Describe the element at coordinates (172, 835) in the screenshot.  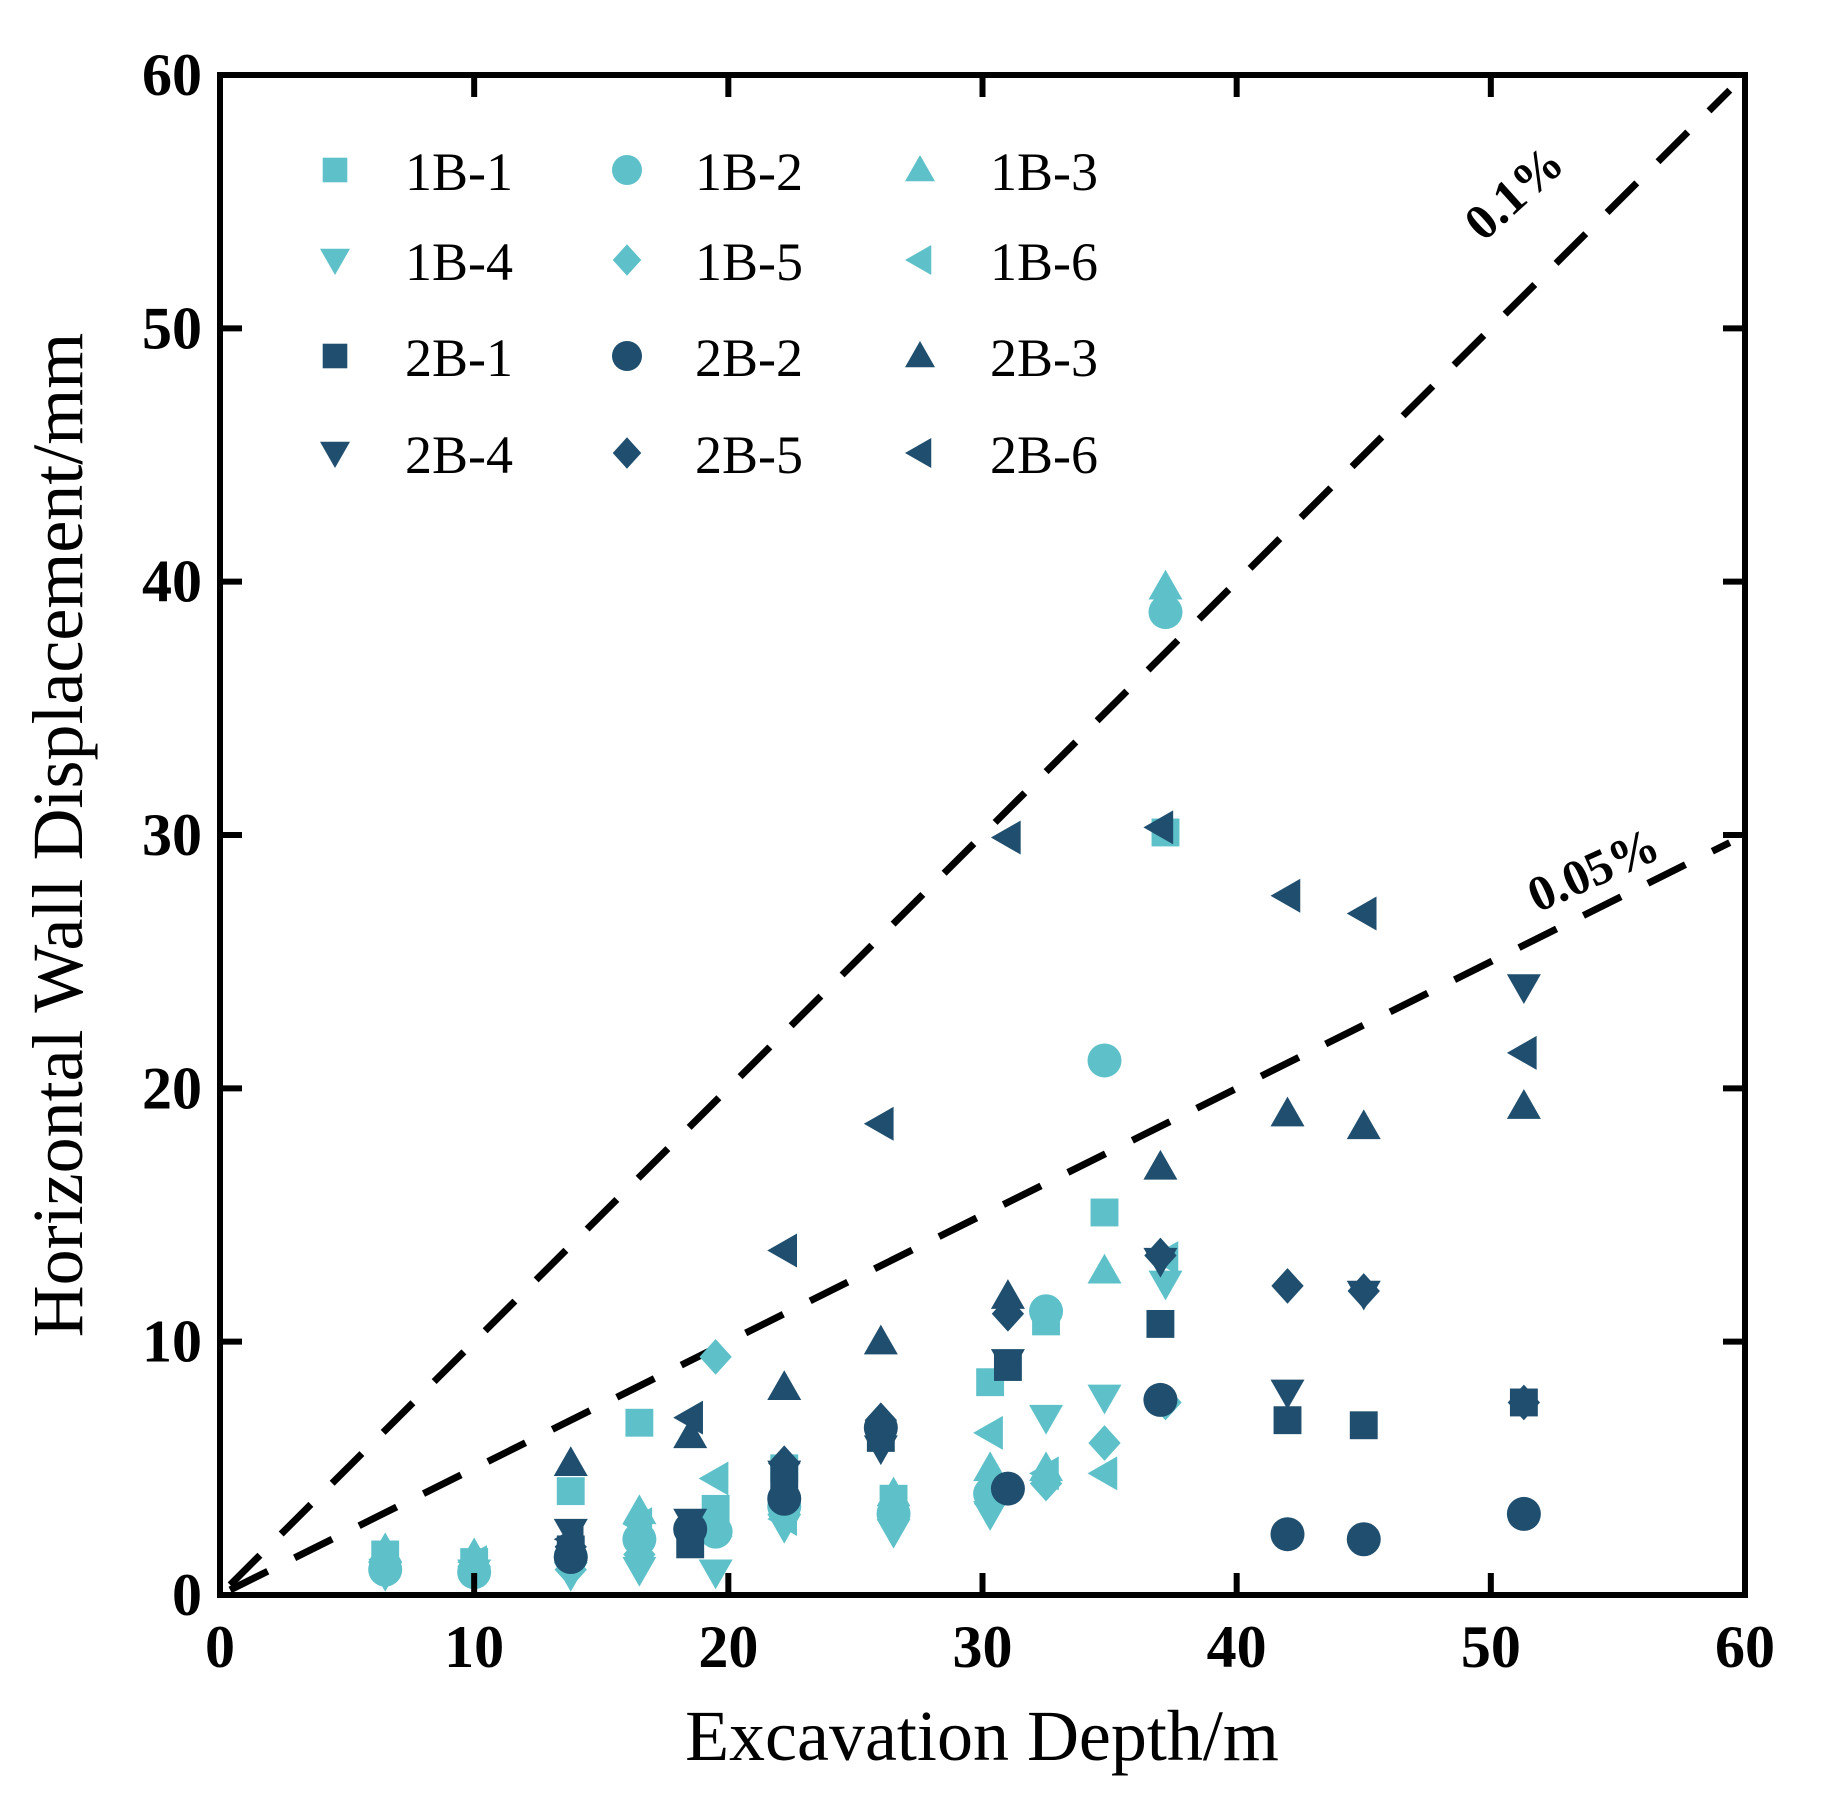
I see `y-tick-label: 30` at that location.